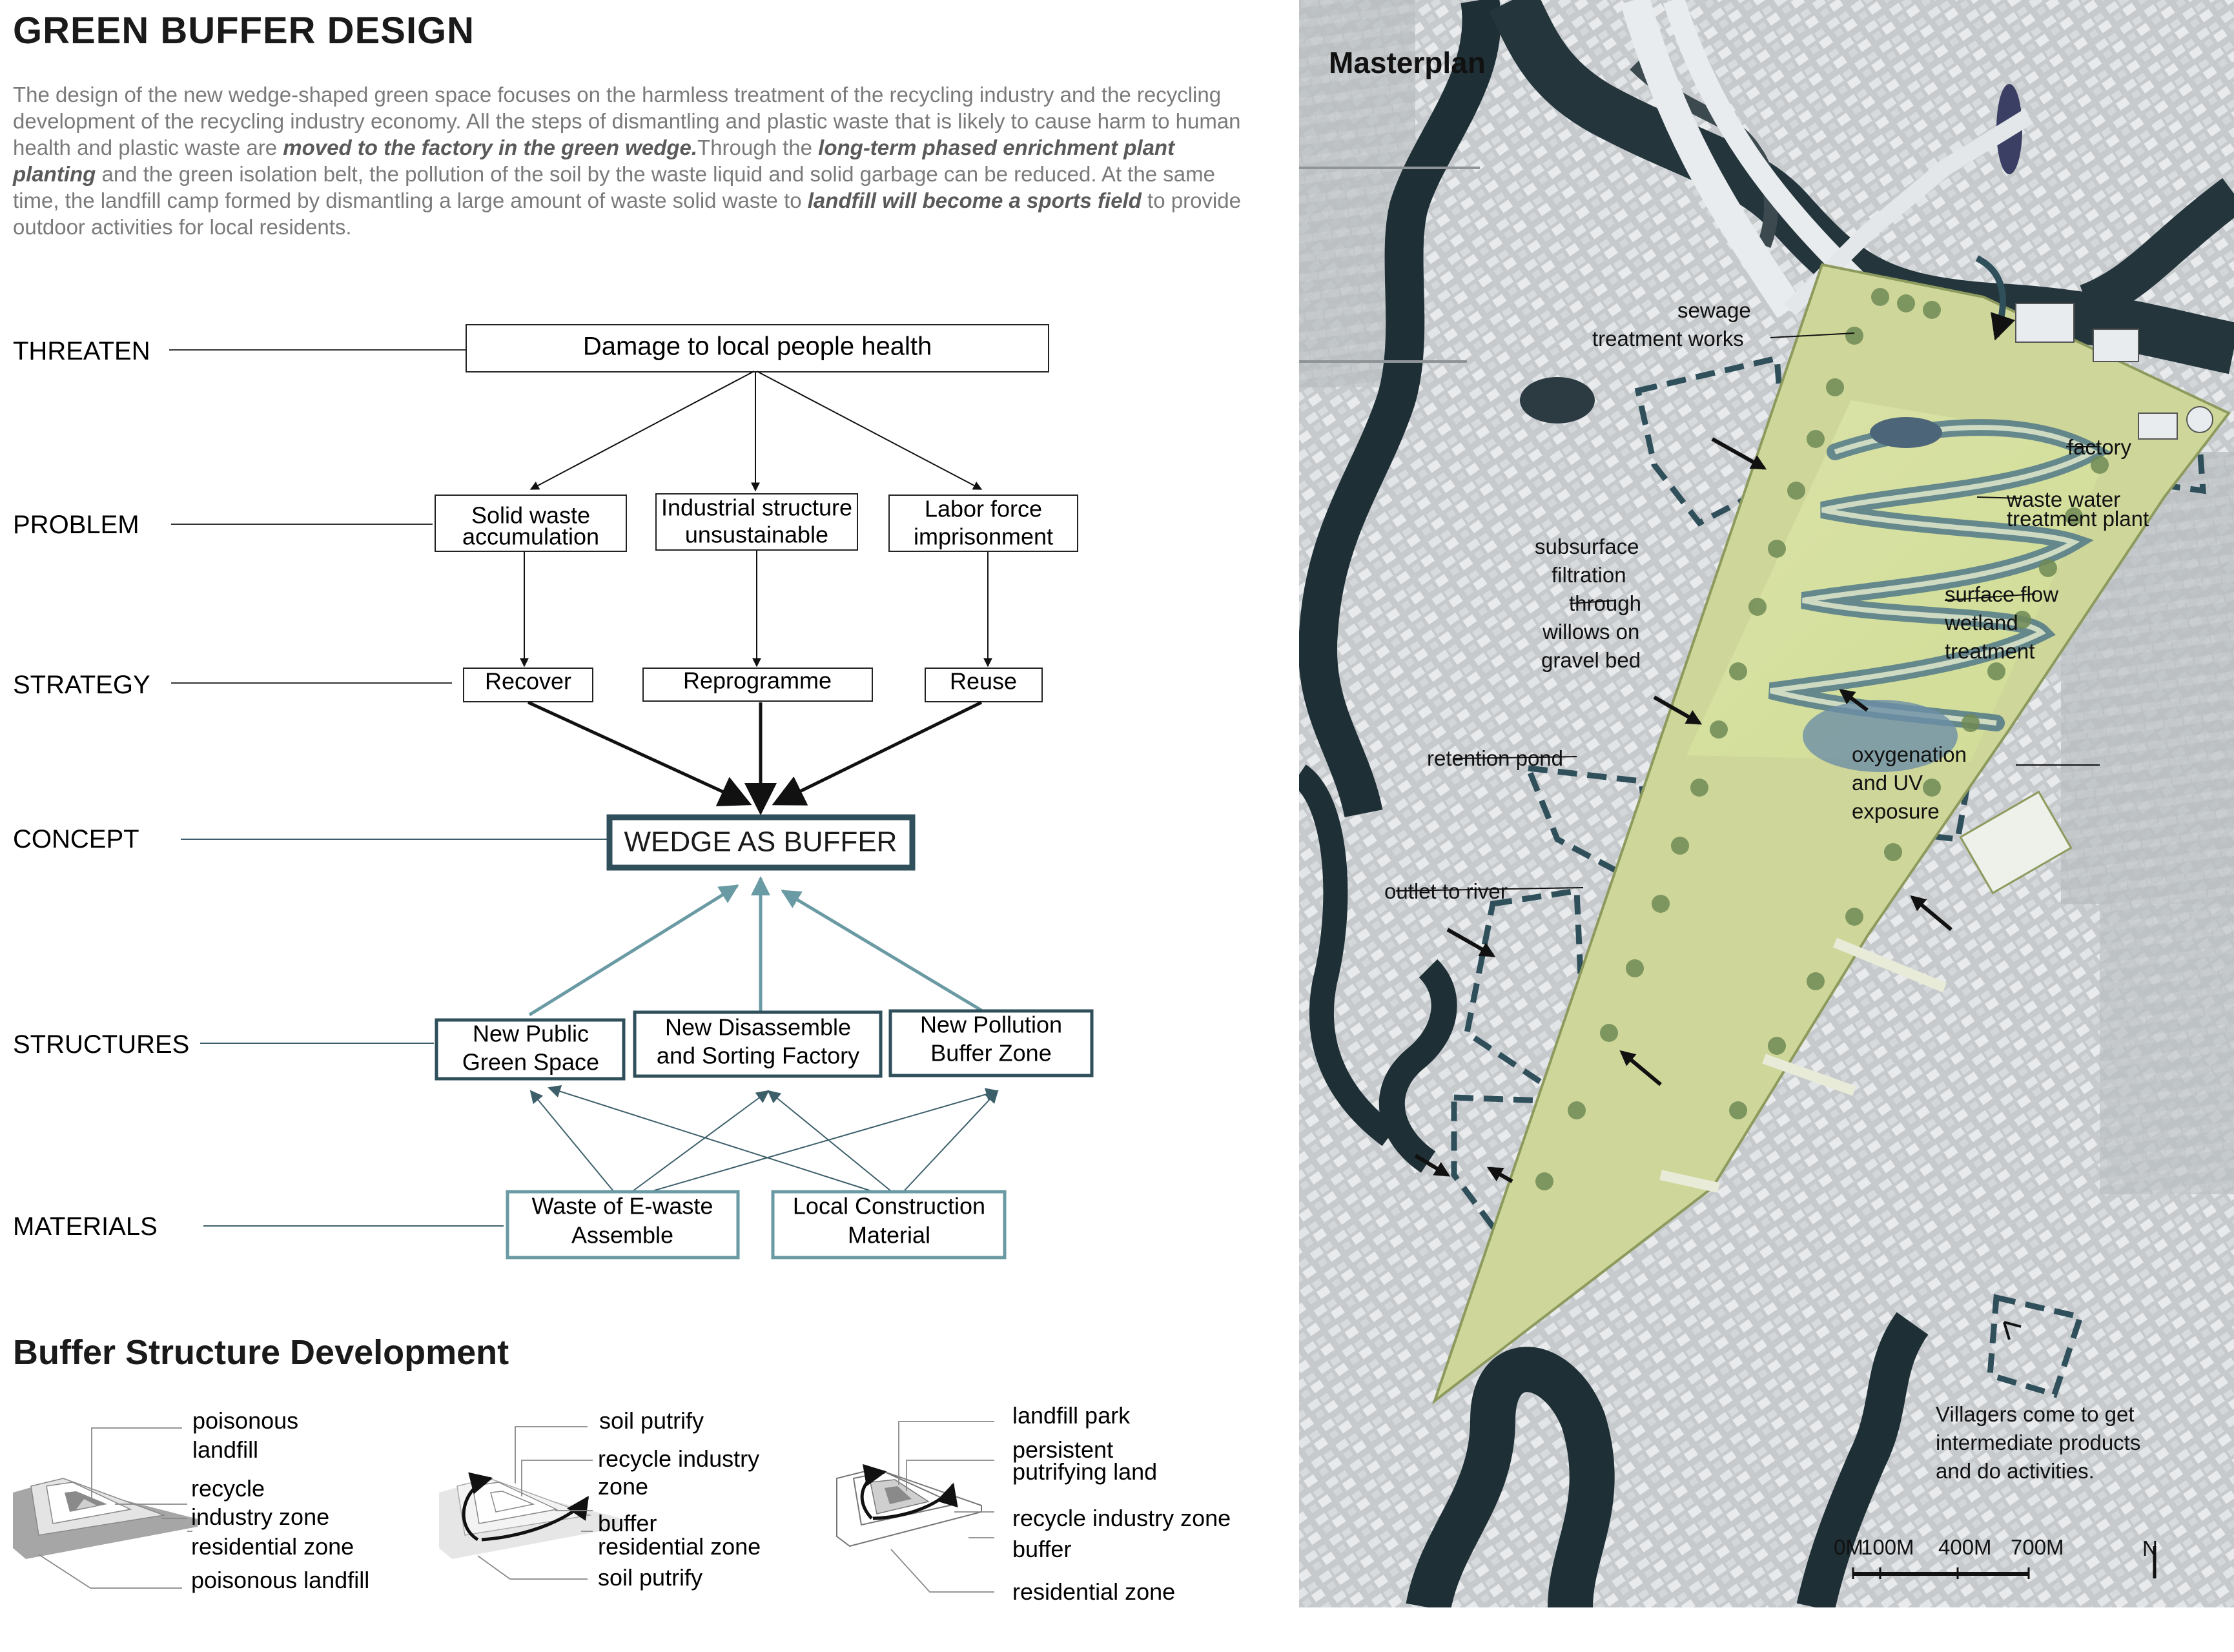  Describe the element at coordinates (1989, 651) in the screenshot. I see `label-surface-line-3: treatment` at that location.